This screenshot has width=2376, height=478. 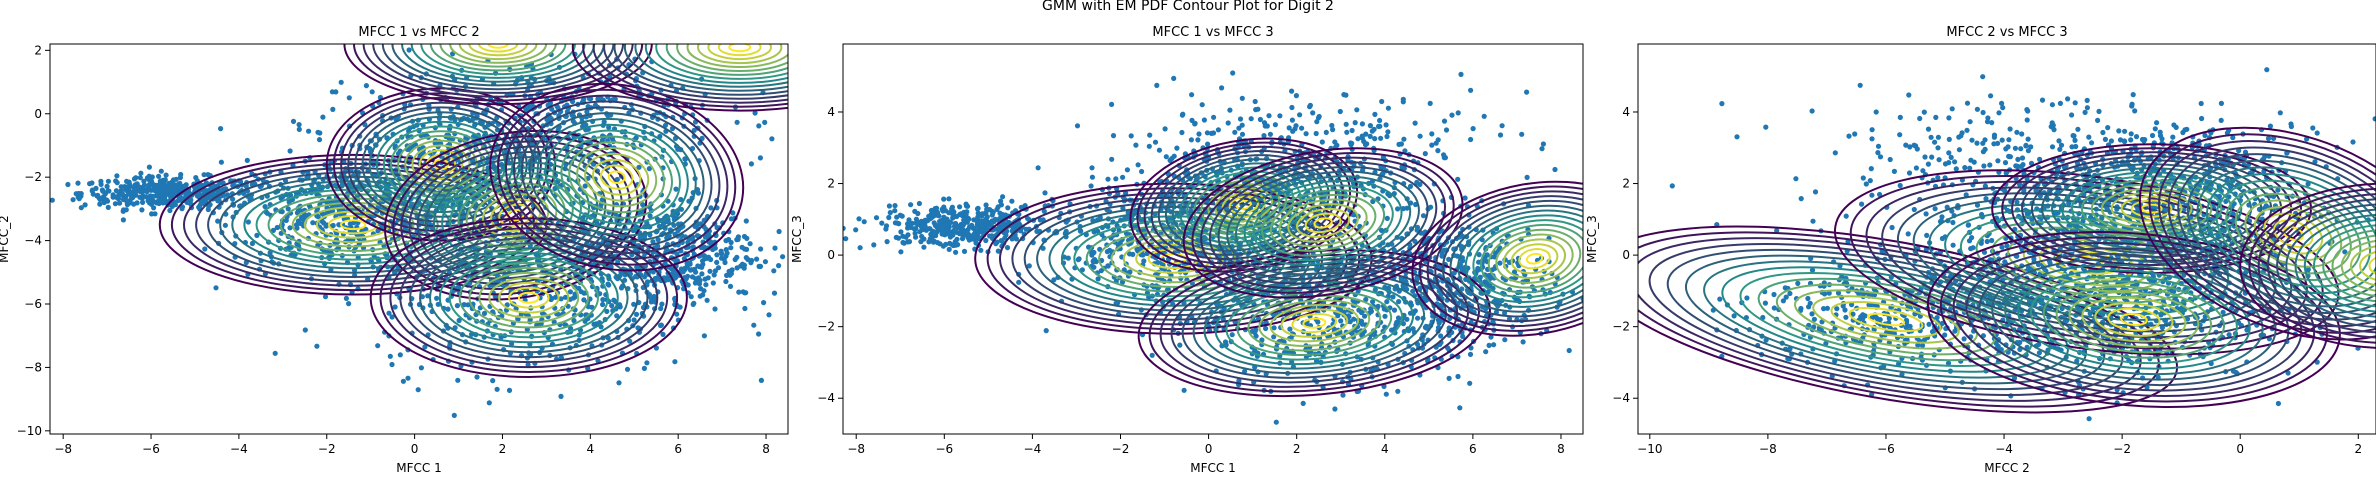 What do you see at coordinates (151, 449) in the screenshot?
I see `x-tick-label: −6` at bounding box center [151, 449].